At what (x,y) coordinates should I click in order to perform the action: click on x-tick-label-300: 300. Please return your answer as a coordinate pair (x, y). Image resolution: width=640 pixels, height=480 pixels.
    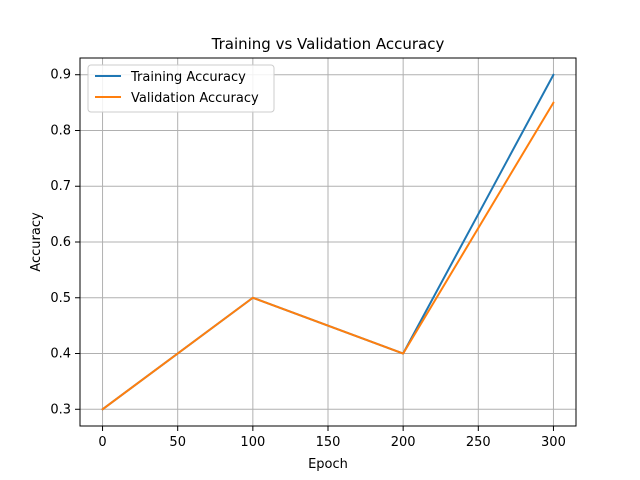
    Looking at the image, I should click on (553, 442).